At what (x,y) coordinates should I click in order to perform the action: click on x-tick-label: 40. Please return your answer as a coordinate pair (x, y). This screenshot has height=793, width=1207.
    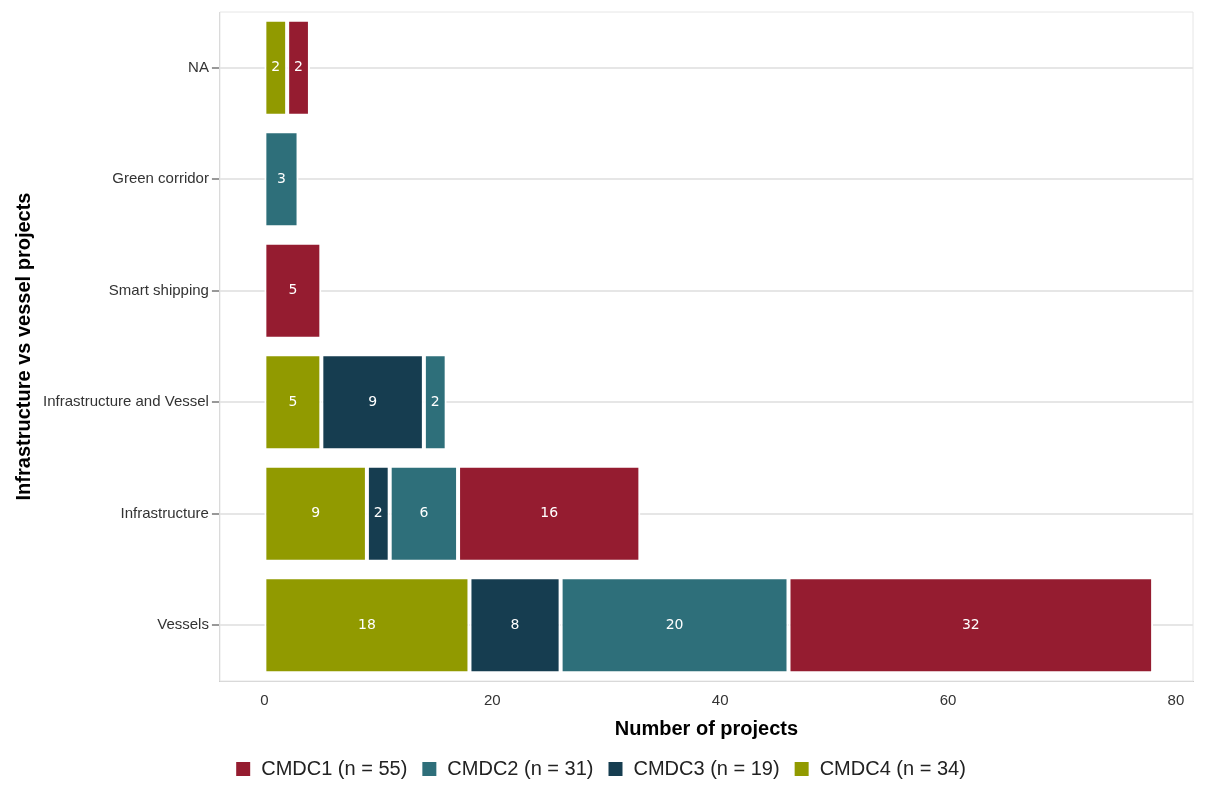
    Looking at the image, I should click on (720, 700).